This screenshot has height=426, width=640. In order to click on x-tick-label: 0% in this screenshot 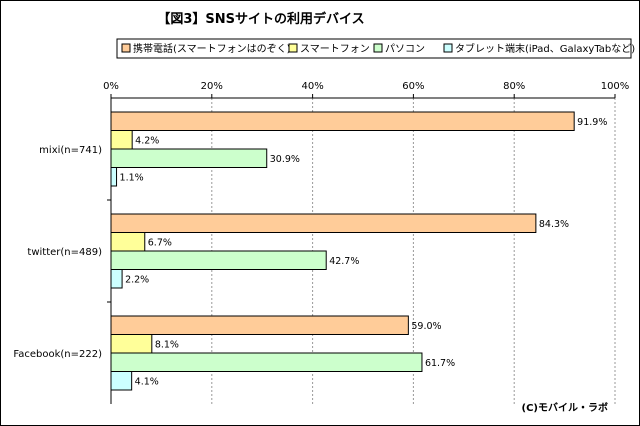, I will do `click(111, 86)`.